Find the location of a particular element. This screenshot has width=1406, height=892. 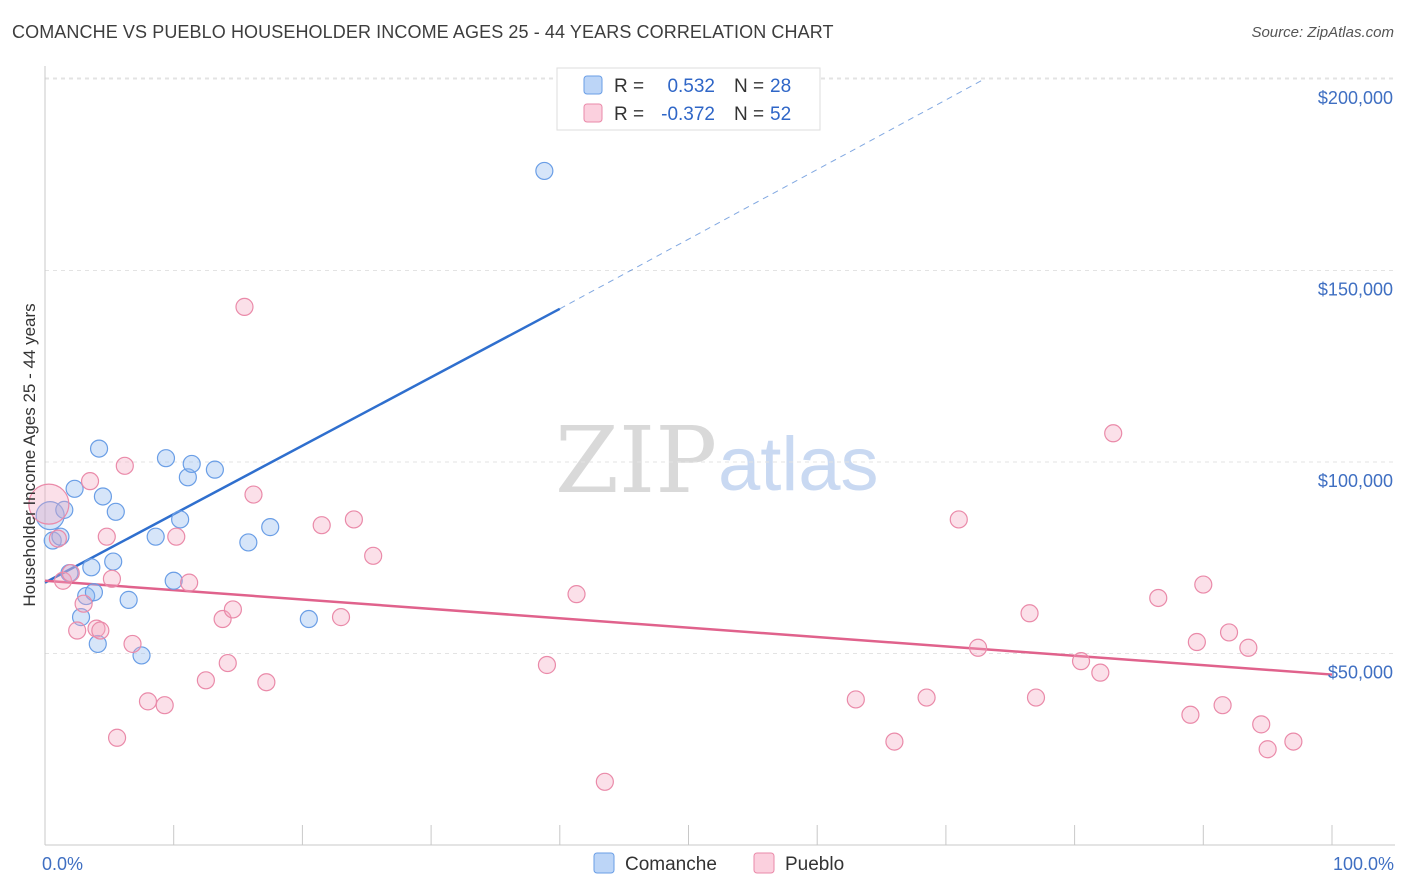

legend-n-value-pueblo: 52 is located at coordinates (780, 114).